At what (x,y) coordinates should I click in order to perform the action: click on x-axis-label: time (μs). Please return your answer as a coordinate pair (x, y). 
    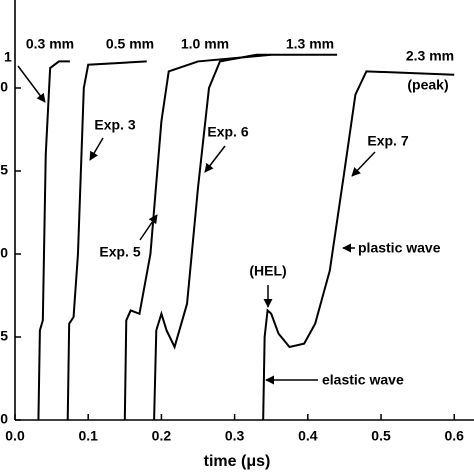
    Looking at the image, I should click on (237, 461).